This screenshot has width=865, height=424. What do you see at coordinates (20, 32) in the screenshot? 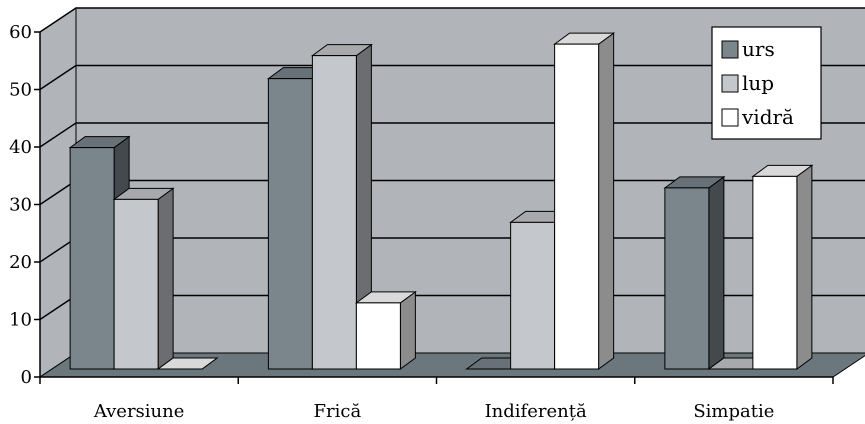
I see `y-tick-label: 60` at bounding box center [20, 32].